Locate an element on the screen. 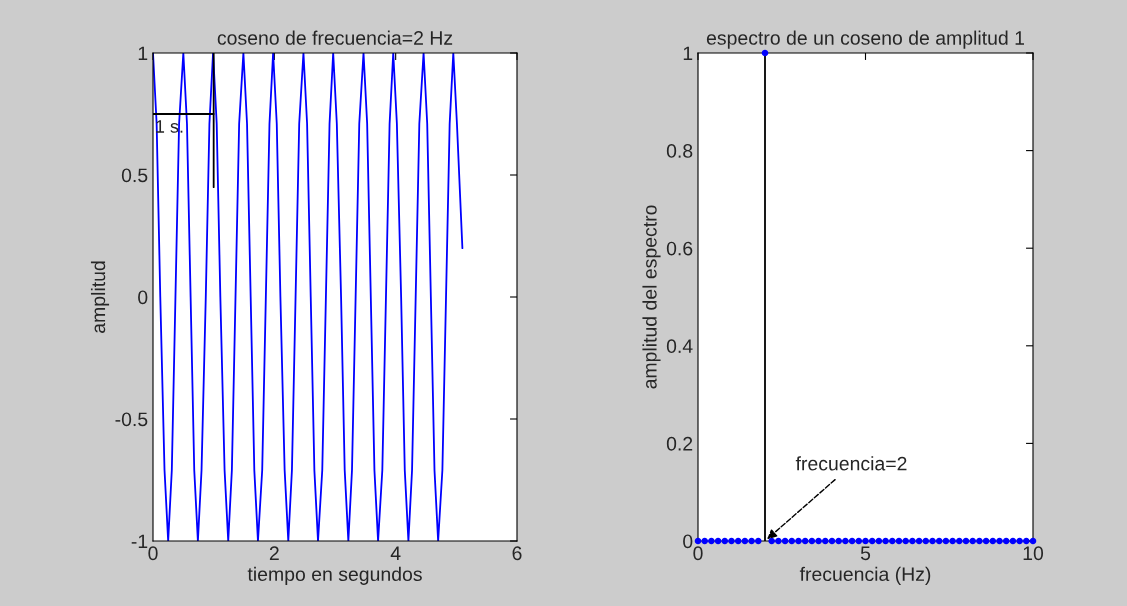 The height and width of the screenshot is (606, 1127). y-tick-label: 0.8 is located at coordinates (679, 151).